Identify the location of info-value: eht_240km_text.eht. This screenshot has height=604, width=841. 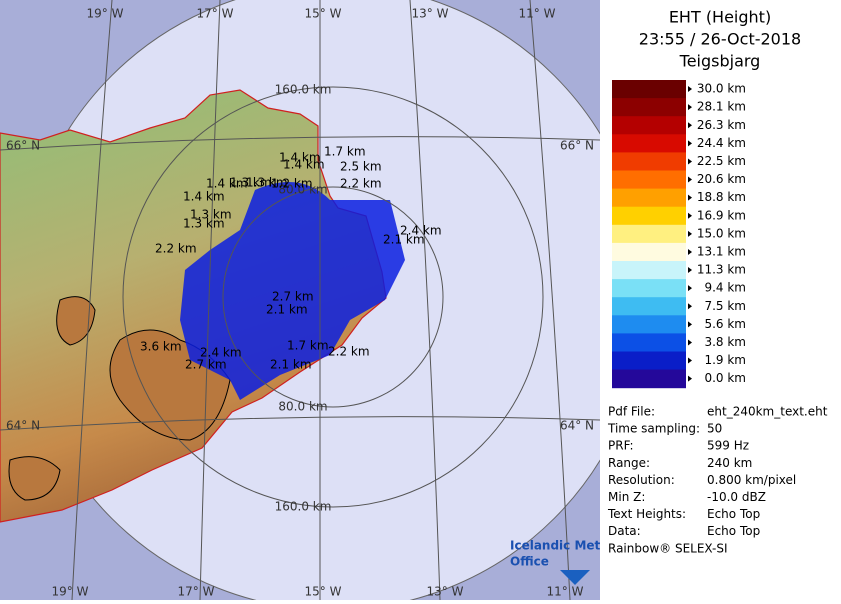
(767, 412).